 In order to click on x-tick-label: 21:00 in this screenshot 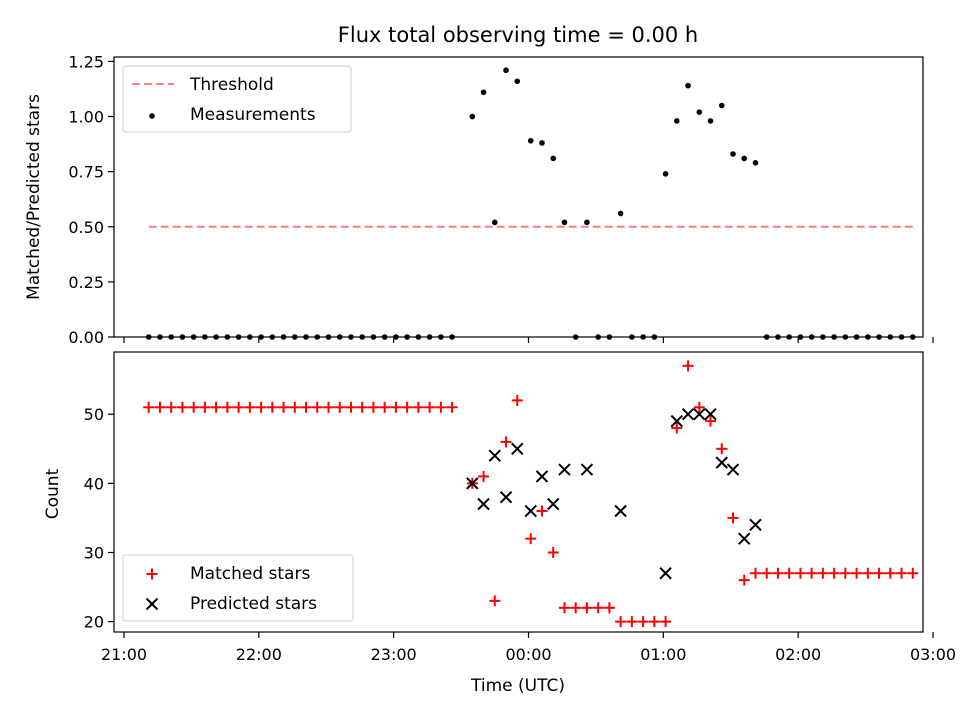, I will do `click(124, 654)`.